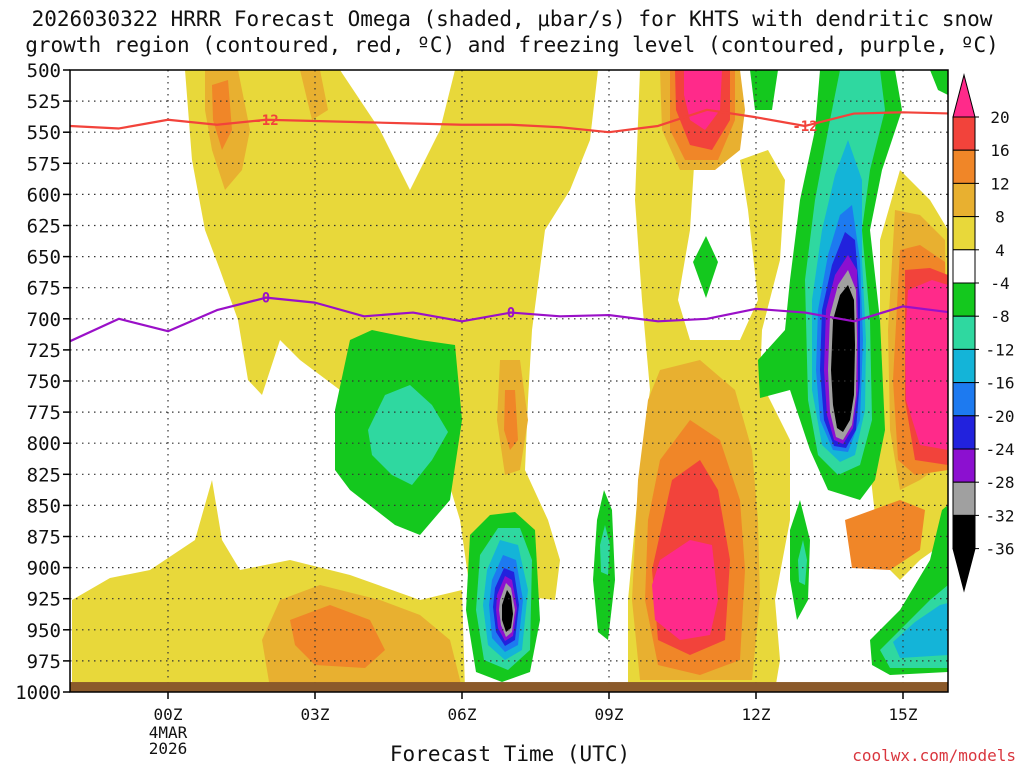 The width and height of the screenshot is (1024, 768). What do you see at coordinates (168, 748) in the screenshot?
I see `x-tick-sublabel: 2026` at bounding box center [168, 748].